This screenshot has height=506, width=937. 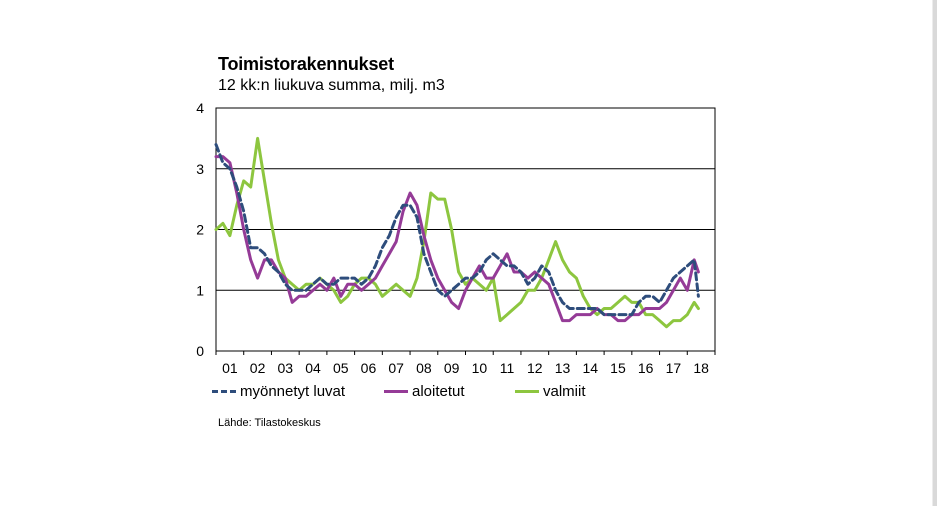 What do you see at coordinates (480, 368) in the screenshot?
I see `x-tick-label-10: 10` at bounding box center [480, 368].